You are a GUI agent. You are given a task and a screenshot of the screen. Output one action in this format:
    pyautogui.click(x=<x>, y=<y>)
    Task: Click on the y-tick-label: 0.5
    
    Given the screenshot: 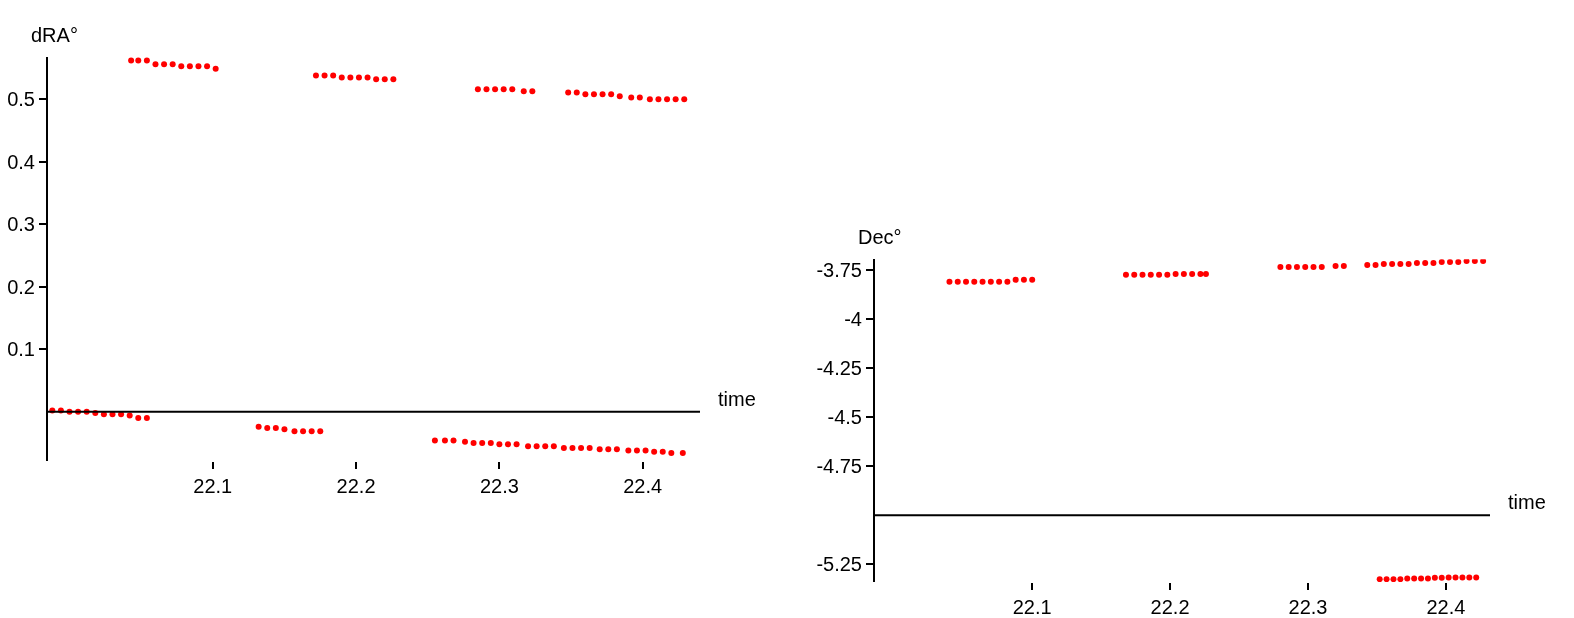 What is the action you would take?
    pyautogui.click(x=21, y=99)
    